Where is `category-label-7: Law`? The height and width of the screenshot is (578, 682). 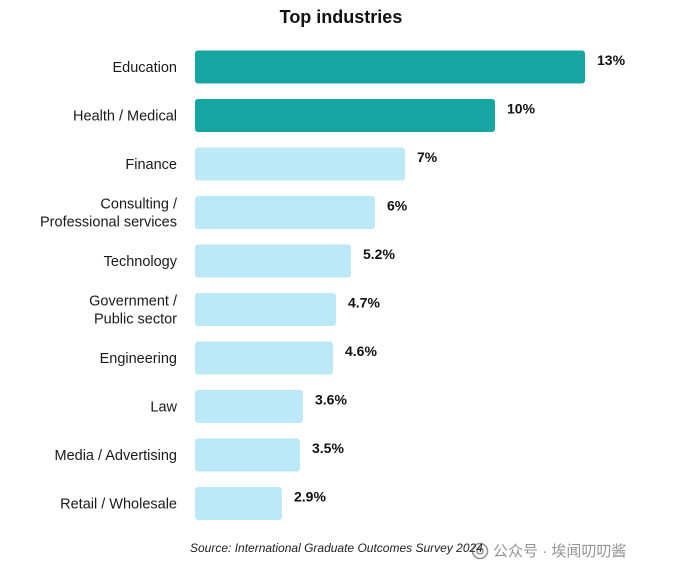 category-label-7: Law is located at coordinates (163, 408).